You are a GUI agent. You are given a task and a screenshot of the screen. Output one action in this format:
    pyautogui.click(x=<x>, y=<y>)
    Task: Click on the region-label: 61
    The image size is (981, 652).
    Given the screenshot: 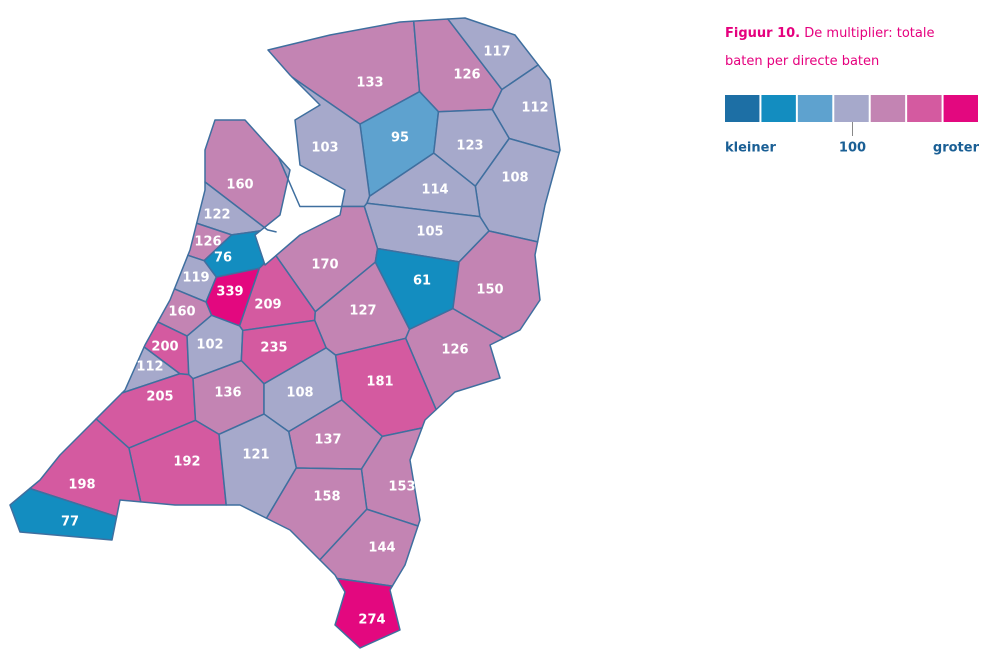 What is the action you would take?
    pyautogui.click(x=422, y=281)
    